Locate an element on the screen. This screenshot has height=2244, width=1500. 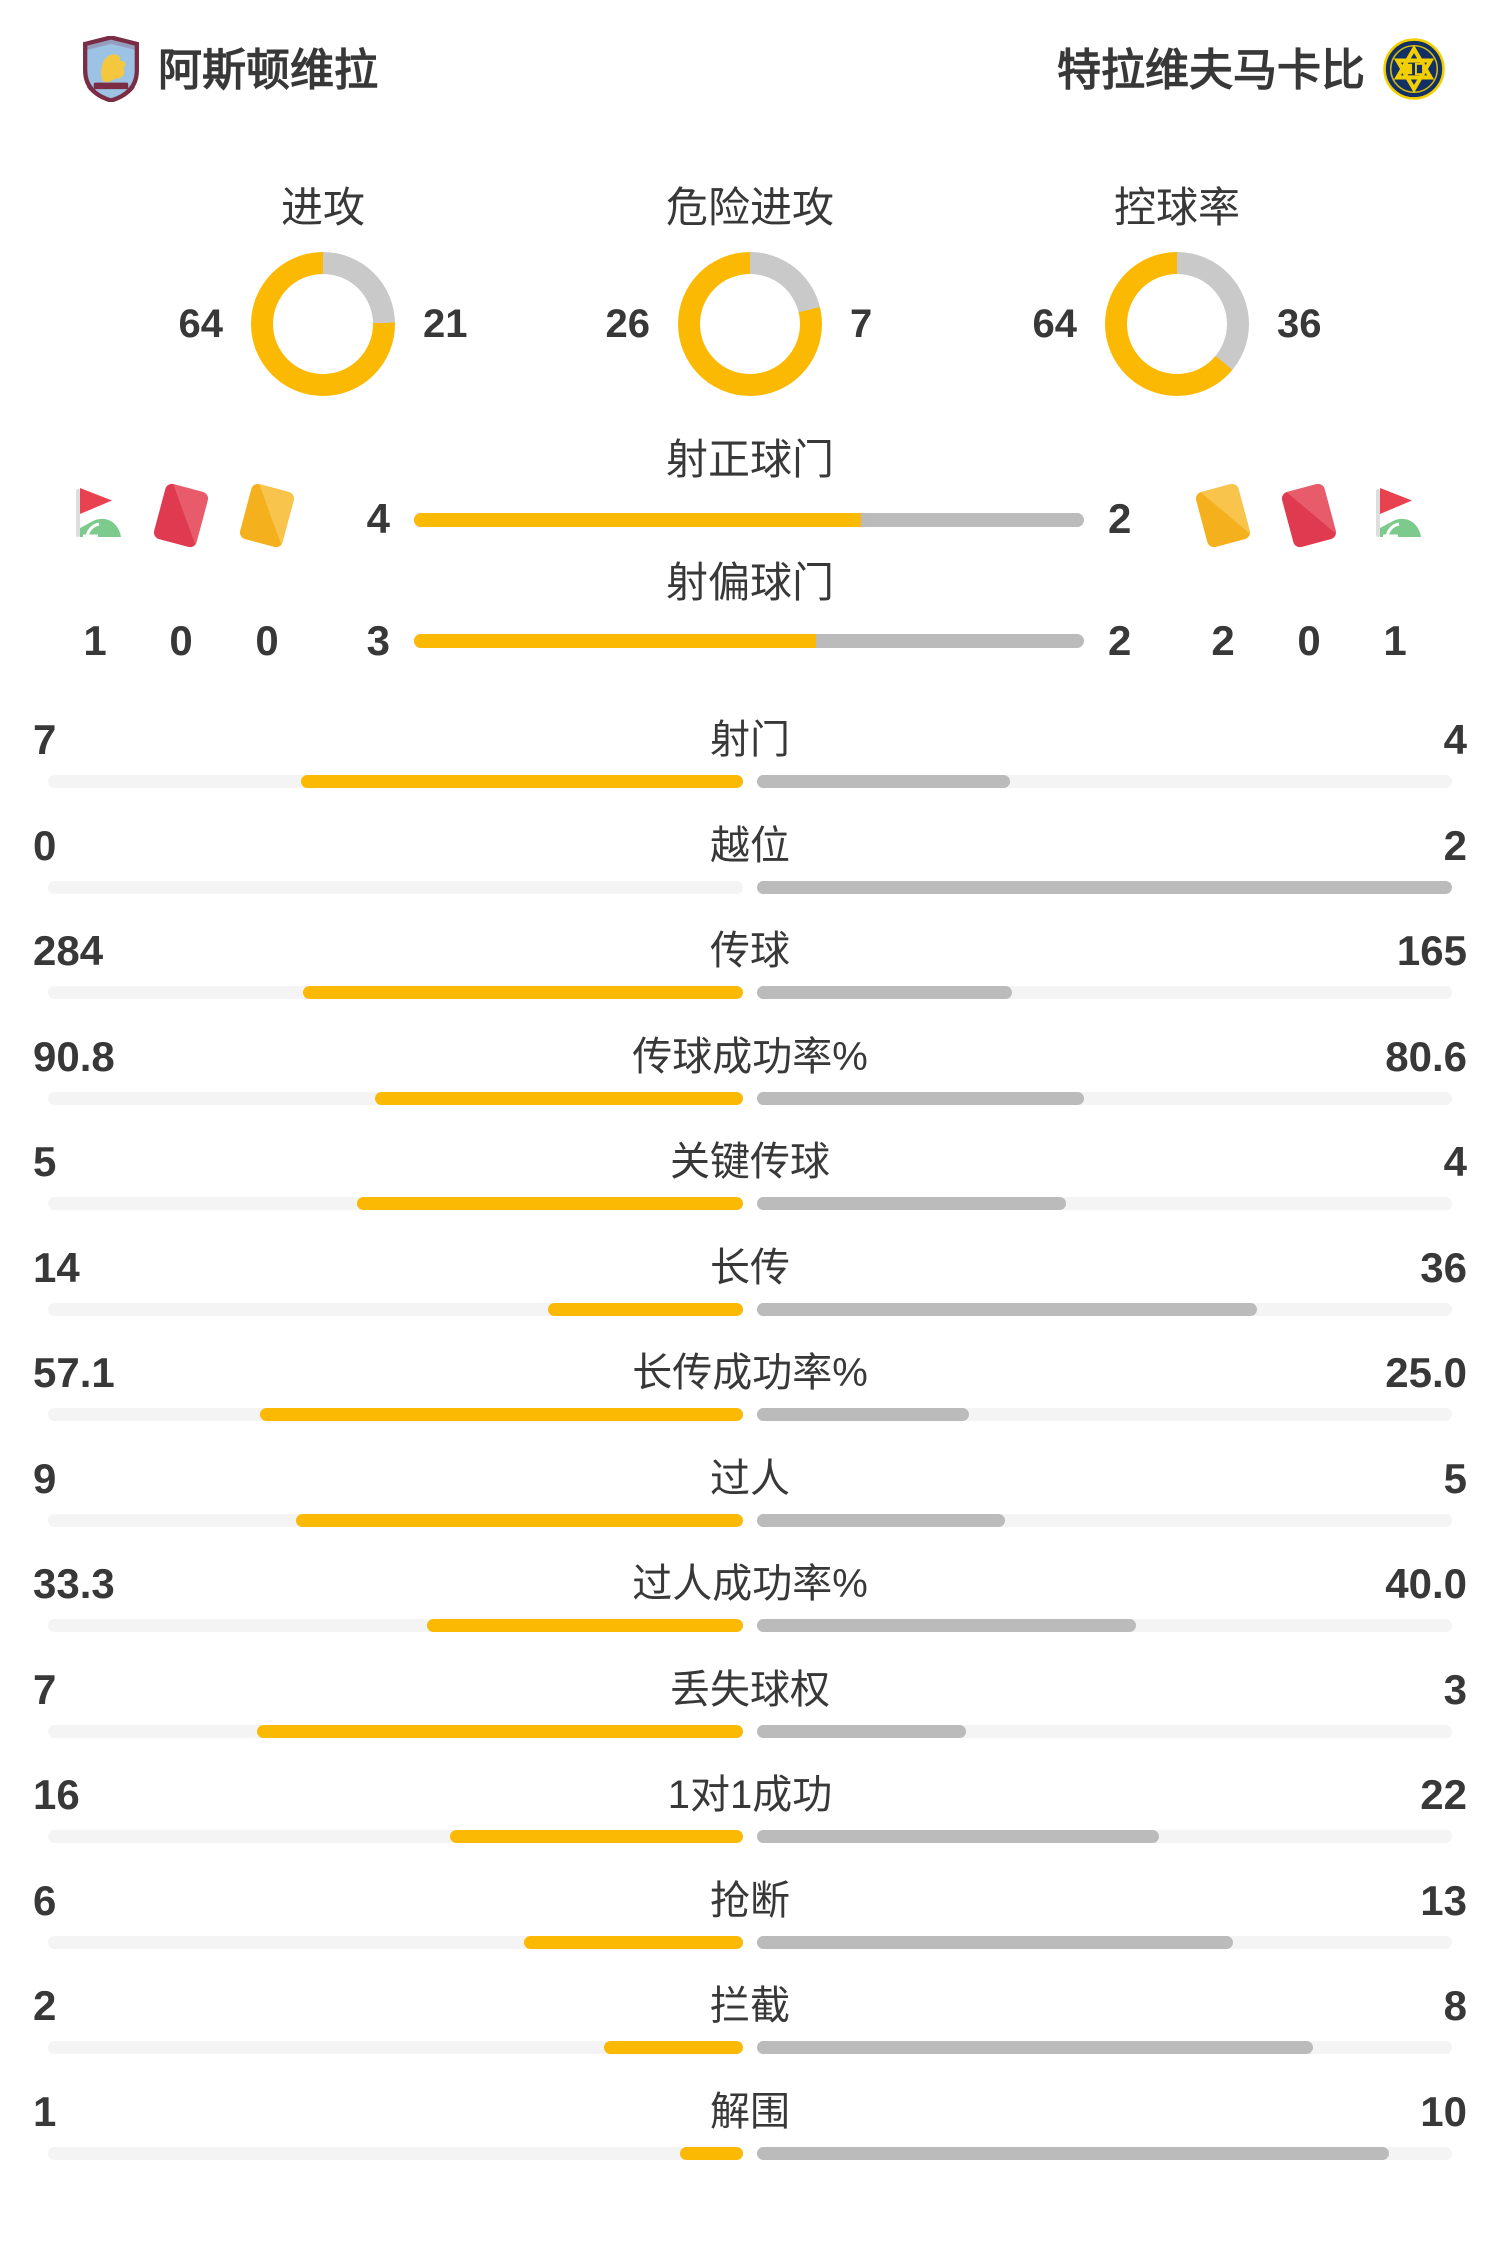
discipline-counts-away: 2 0 1 is located at coordinates (1309, 641).